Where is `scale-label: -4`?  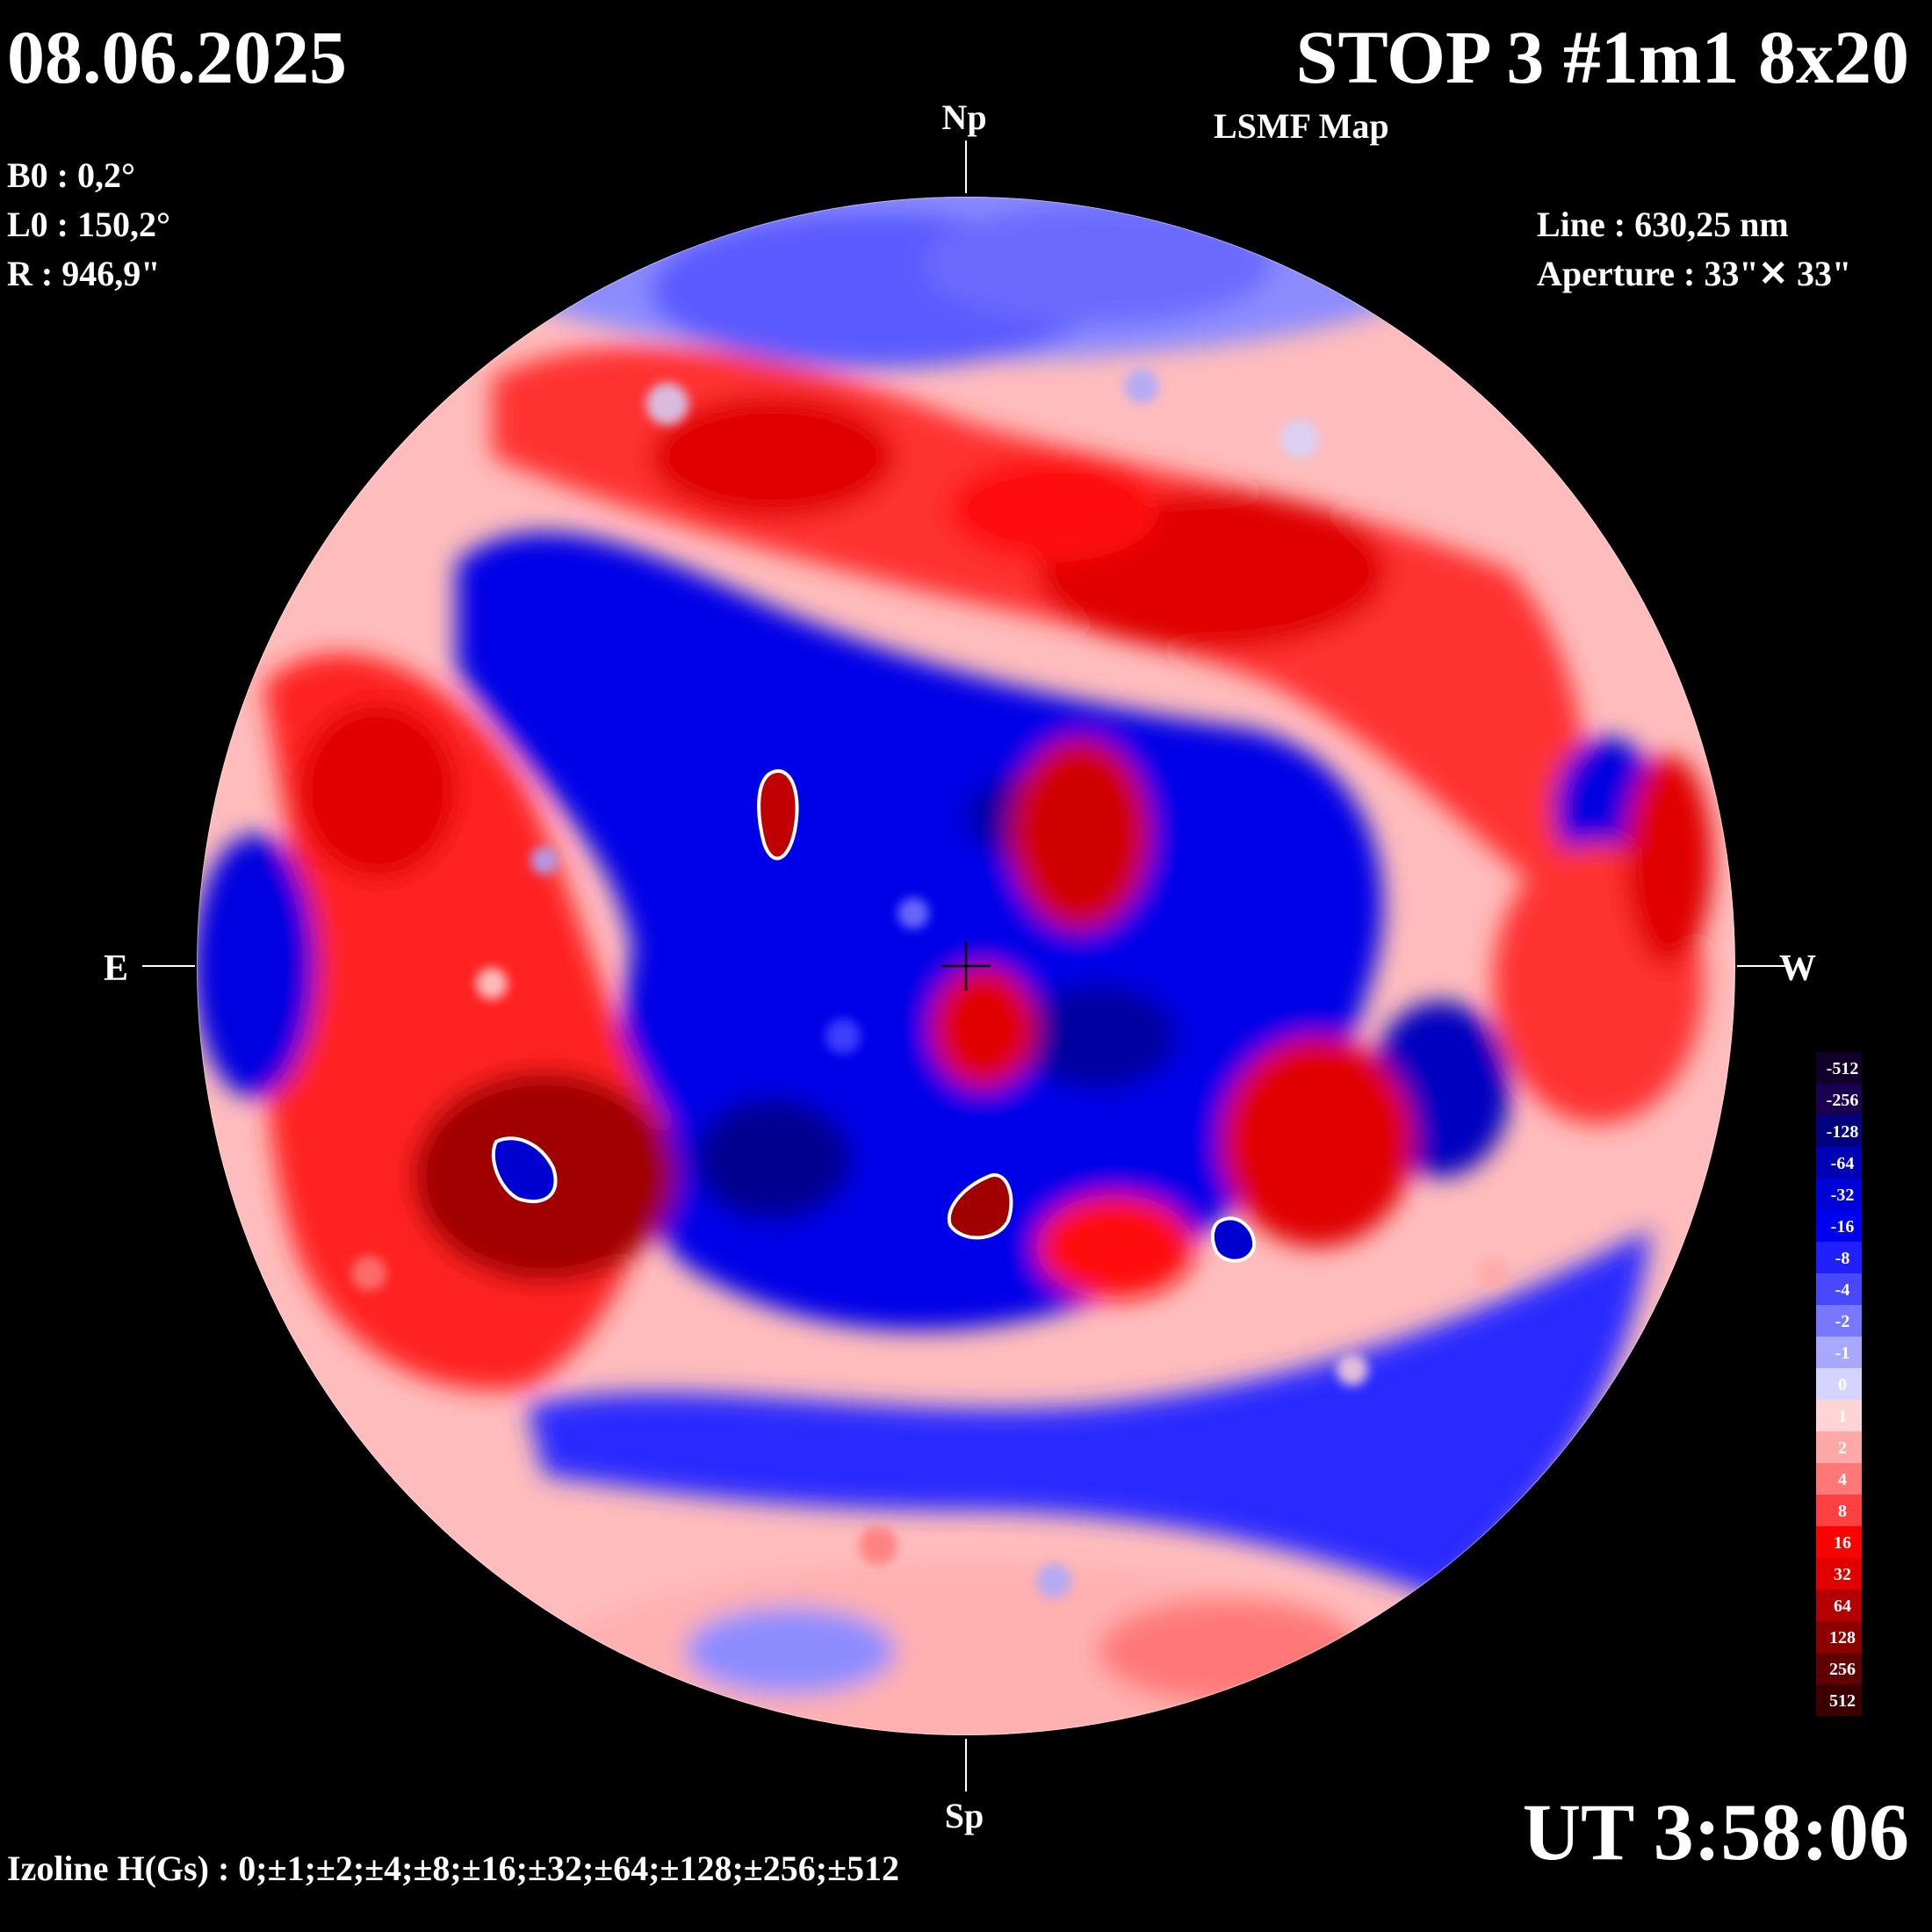
scale-label: -4 is located at coordinates (1842, 1290).